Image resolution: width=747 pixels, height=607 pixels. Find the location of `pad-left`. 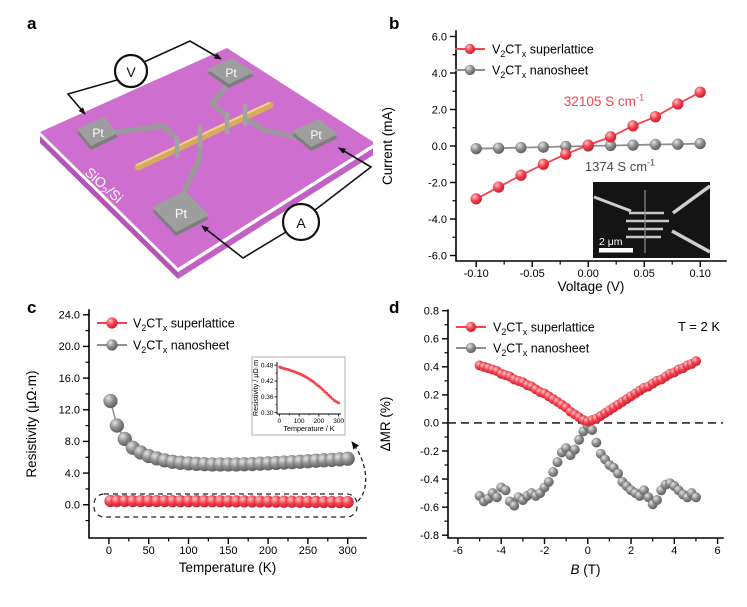

pad-left is located at coordinates (97, 131).